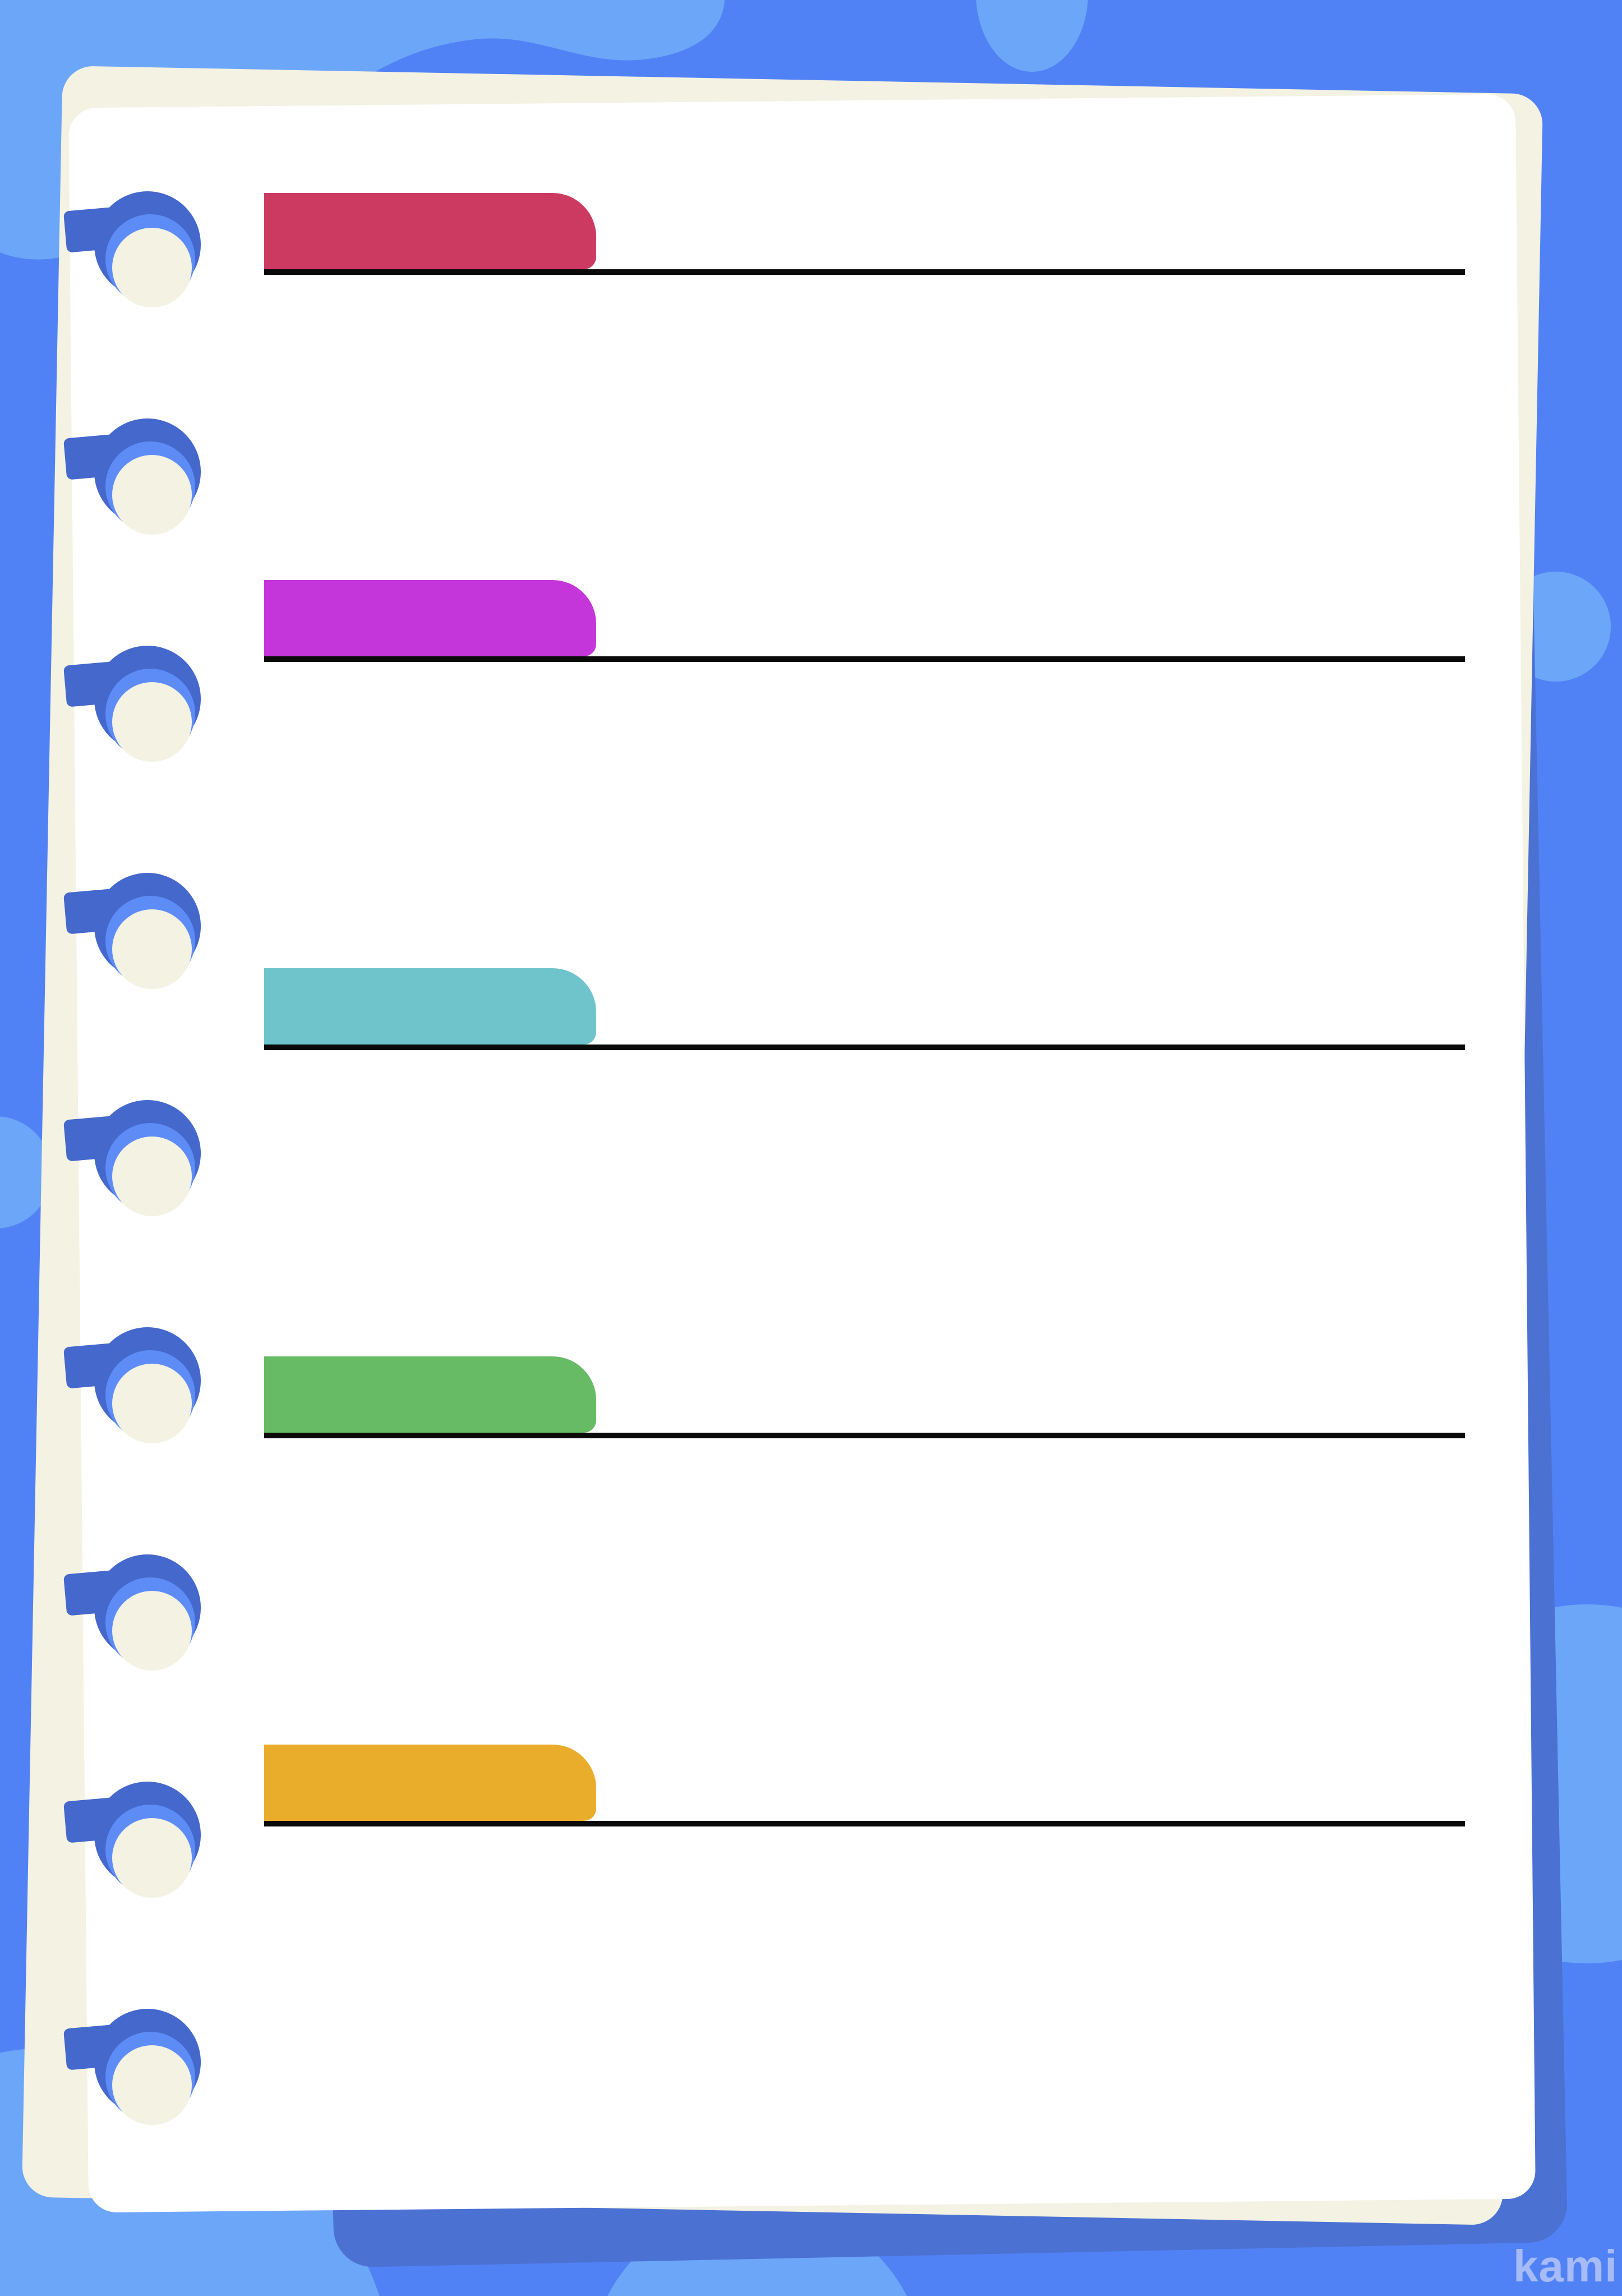  I want to click on left-edge-circle, so click(26, 1172).